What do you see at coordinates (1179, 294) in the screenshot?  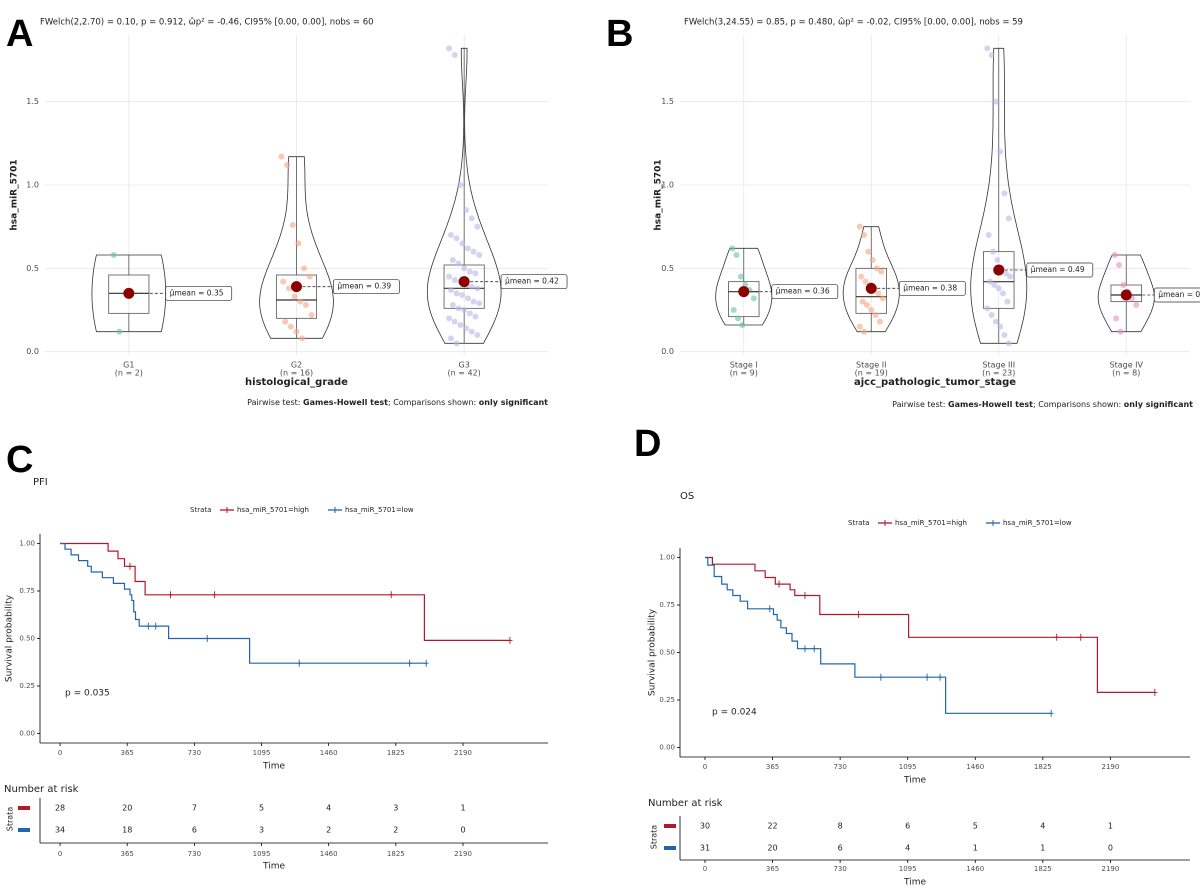 I see `mean-label: μ̂mean = 0.34` at bounding box center [1179, 294].